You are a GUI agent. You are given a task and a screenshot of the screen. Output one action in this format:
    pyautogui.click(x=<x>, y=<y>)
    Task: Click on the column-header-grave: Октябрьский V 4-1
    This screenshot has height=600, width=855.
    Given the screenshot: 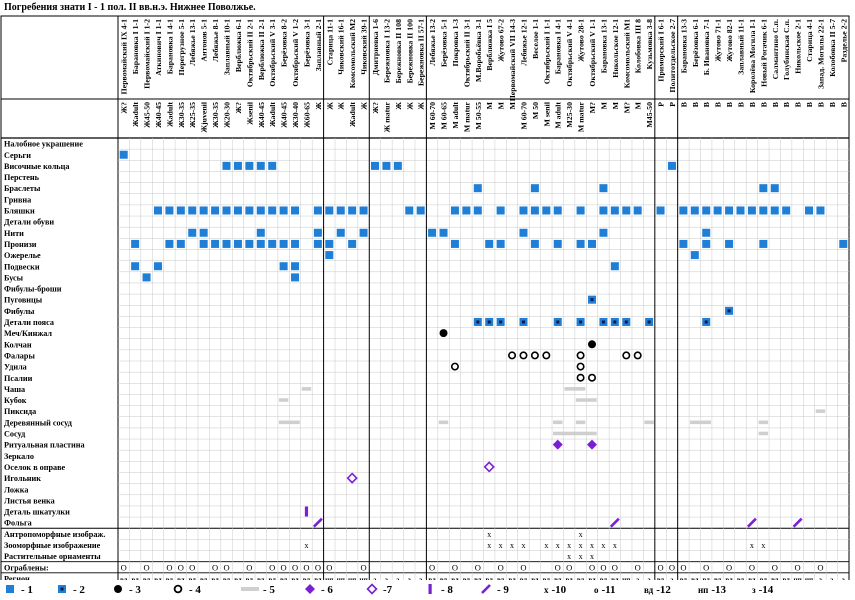 What is the action you would take?
    pyautogui.click(x=569, y=53)
    